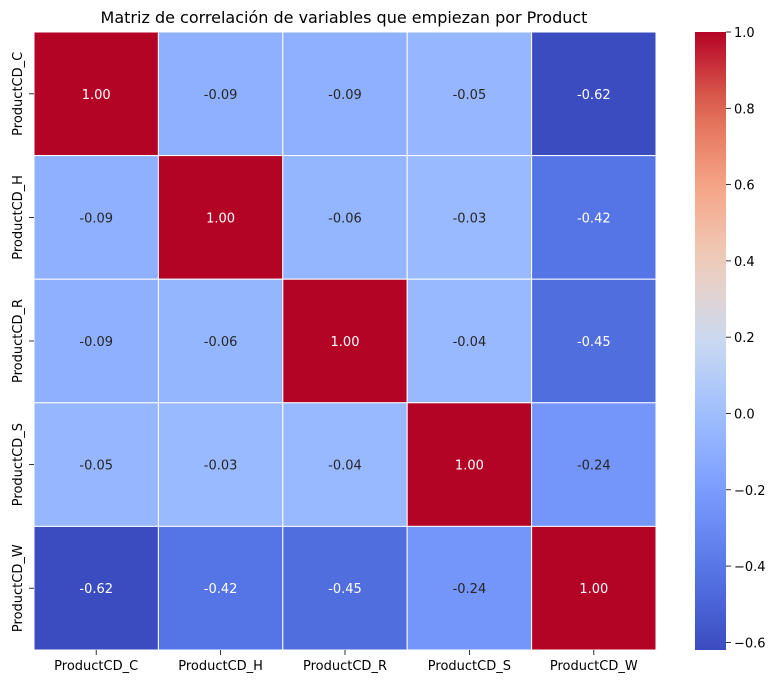 The height and width of the screenshot is (682, 776). Describe the element at coordinates (750, 567) in the screenshot. I see `colorbar-tick-label: −0.4` at that location.